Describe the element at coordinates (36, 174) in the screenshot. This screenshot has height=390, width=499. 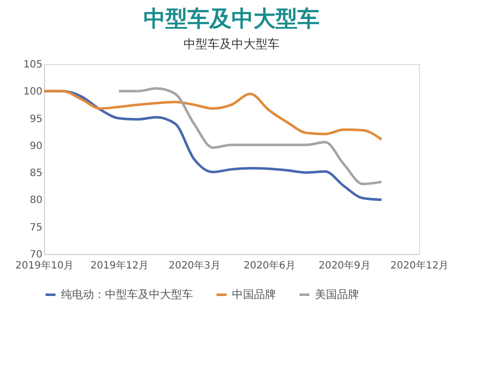
I see `y-tick-label: 85` at that location.